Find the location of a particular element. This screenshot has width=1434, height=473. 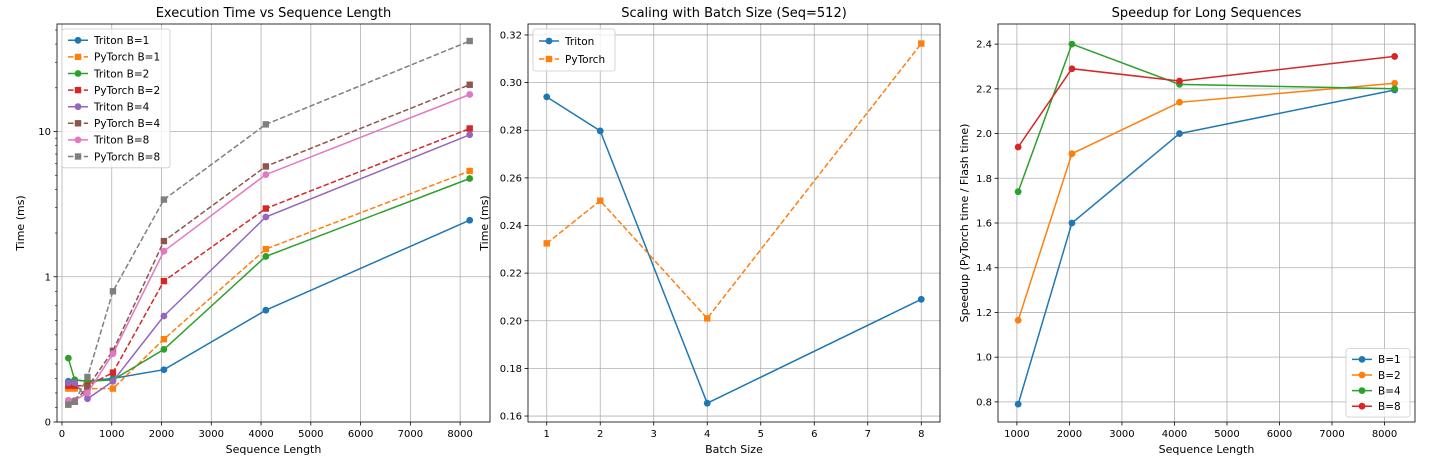

legend-item-b-1: B=1 is located at coordinates (1376, 360).